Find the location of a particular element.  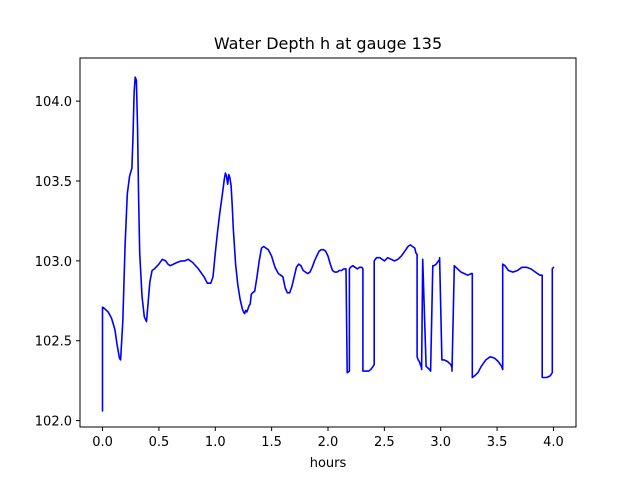

x-tick-label: 1.0 is located at coordinates (215, 442).